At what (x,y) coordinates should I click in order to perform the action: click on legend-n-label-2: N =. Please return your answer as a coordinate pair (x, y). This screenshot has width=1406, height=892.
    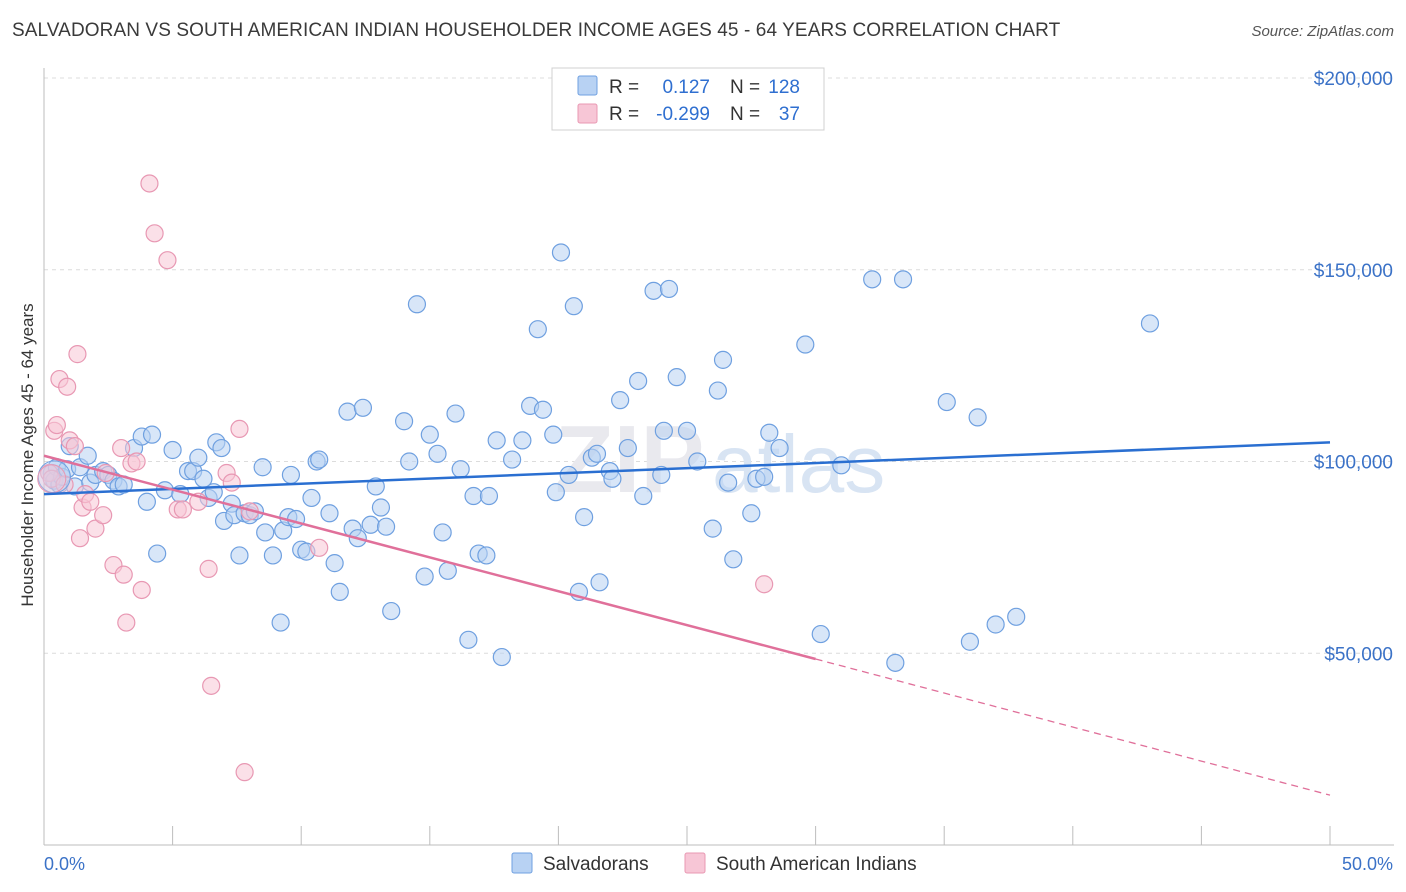
    Looking at the image, I should click on (745, 114).